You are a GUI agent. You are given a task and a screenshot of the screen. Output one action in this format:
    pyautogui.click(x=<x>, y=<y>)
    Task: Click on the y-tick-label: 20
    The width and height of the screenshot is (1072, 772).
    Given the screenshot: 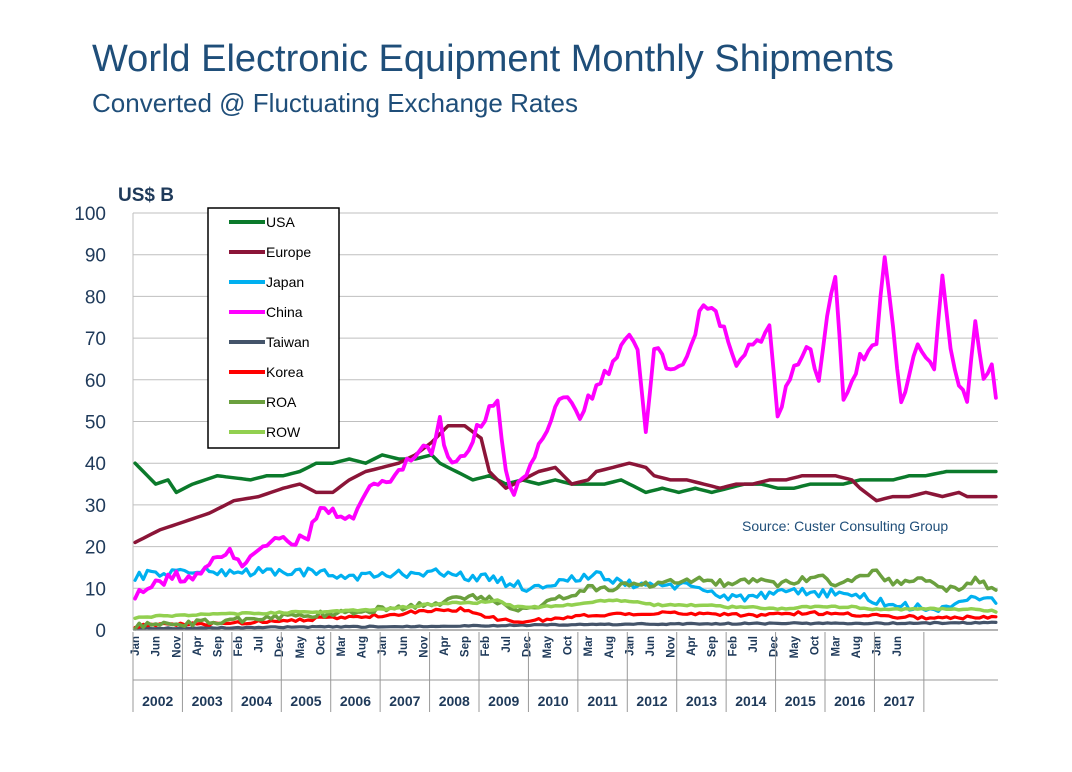 What is the action you would take?
    pyautogui.click(x=95, y=548)
    